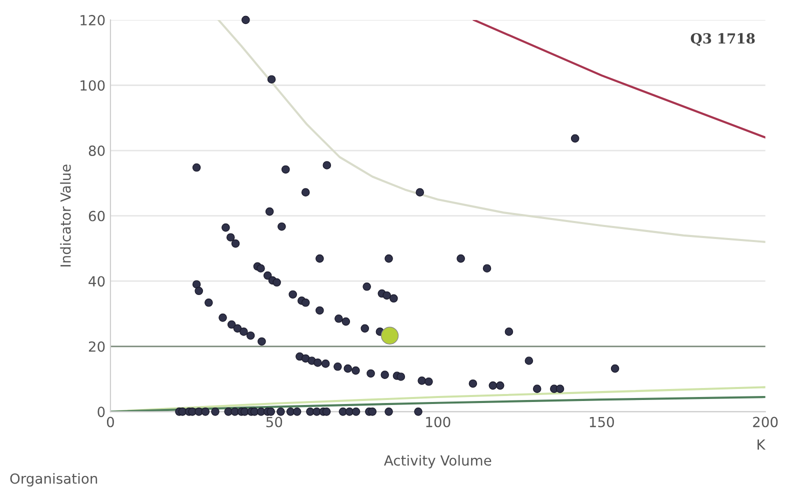  I want to click on x-axis-title: Activity Volume, so click(438, 461).